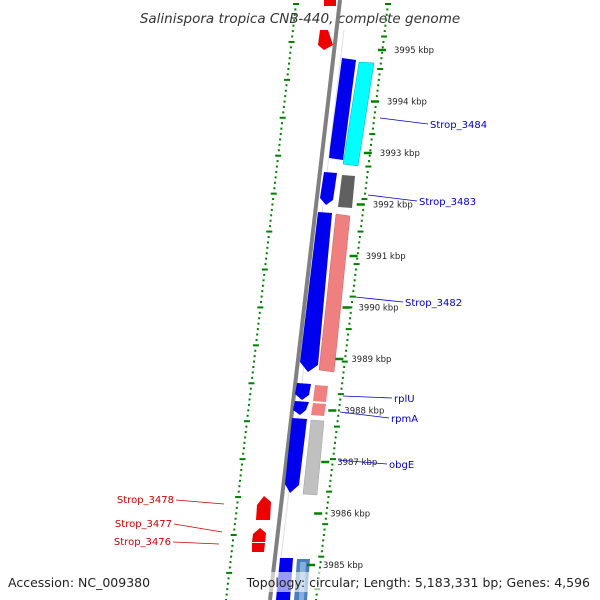 The image size is (600, 600). I want to click on gene-label-obge: obgE, so click(401, 465).